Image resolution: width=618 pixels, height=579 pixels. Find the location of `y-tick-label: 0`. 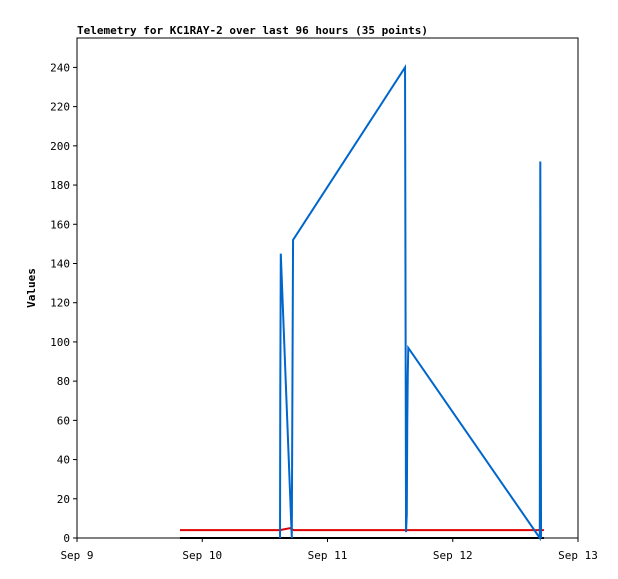

y-tick-label: 0 is located at coordinates (66, 538).